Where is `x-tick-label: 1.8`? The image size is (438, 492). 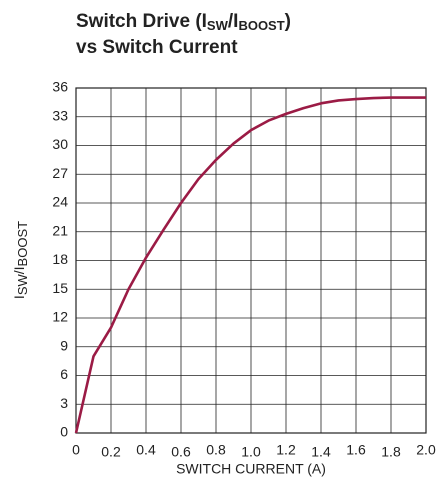 x-tick-label: 1.8 is located at coordinates (391, 452).